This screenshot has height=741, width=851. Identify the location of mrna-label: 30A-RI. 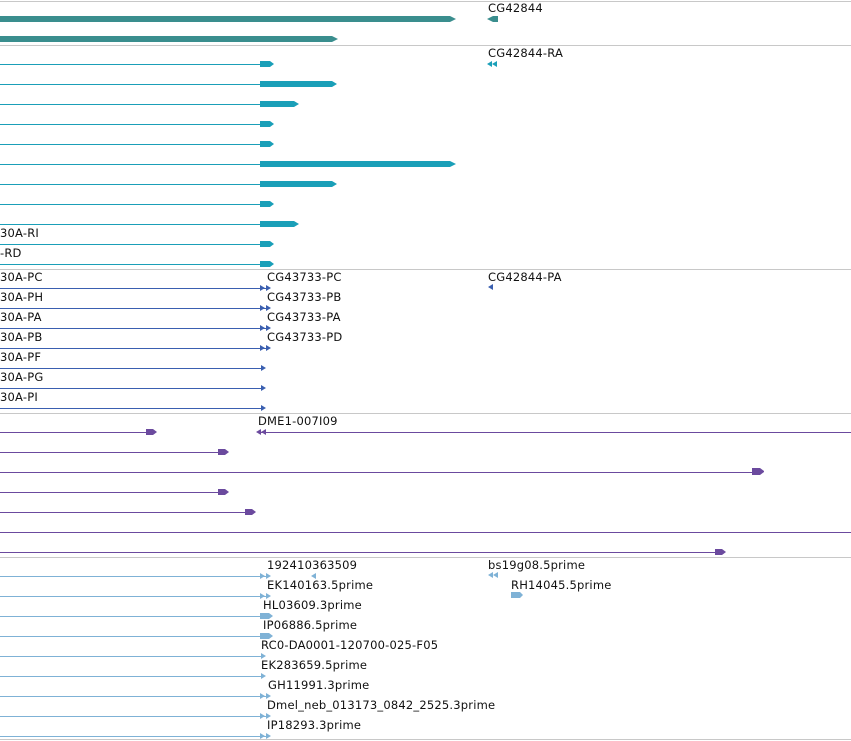
(19, 233).